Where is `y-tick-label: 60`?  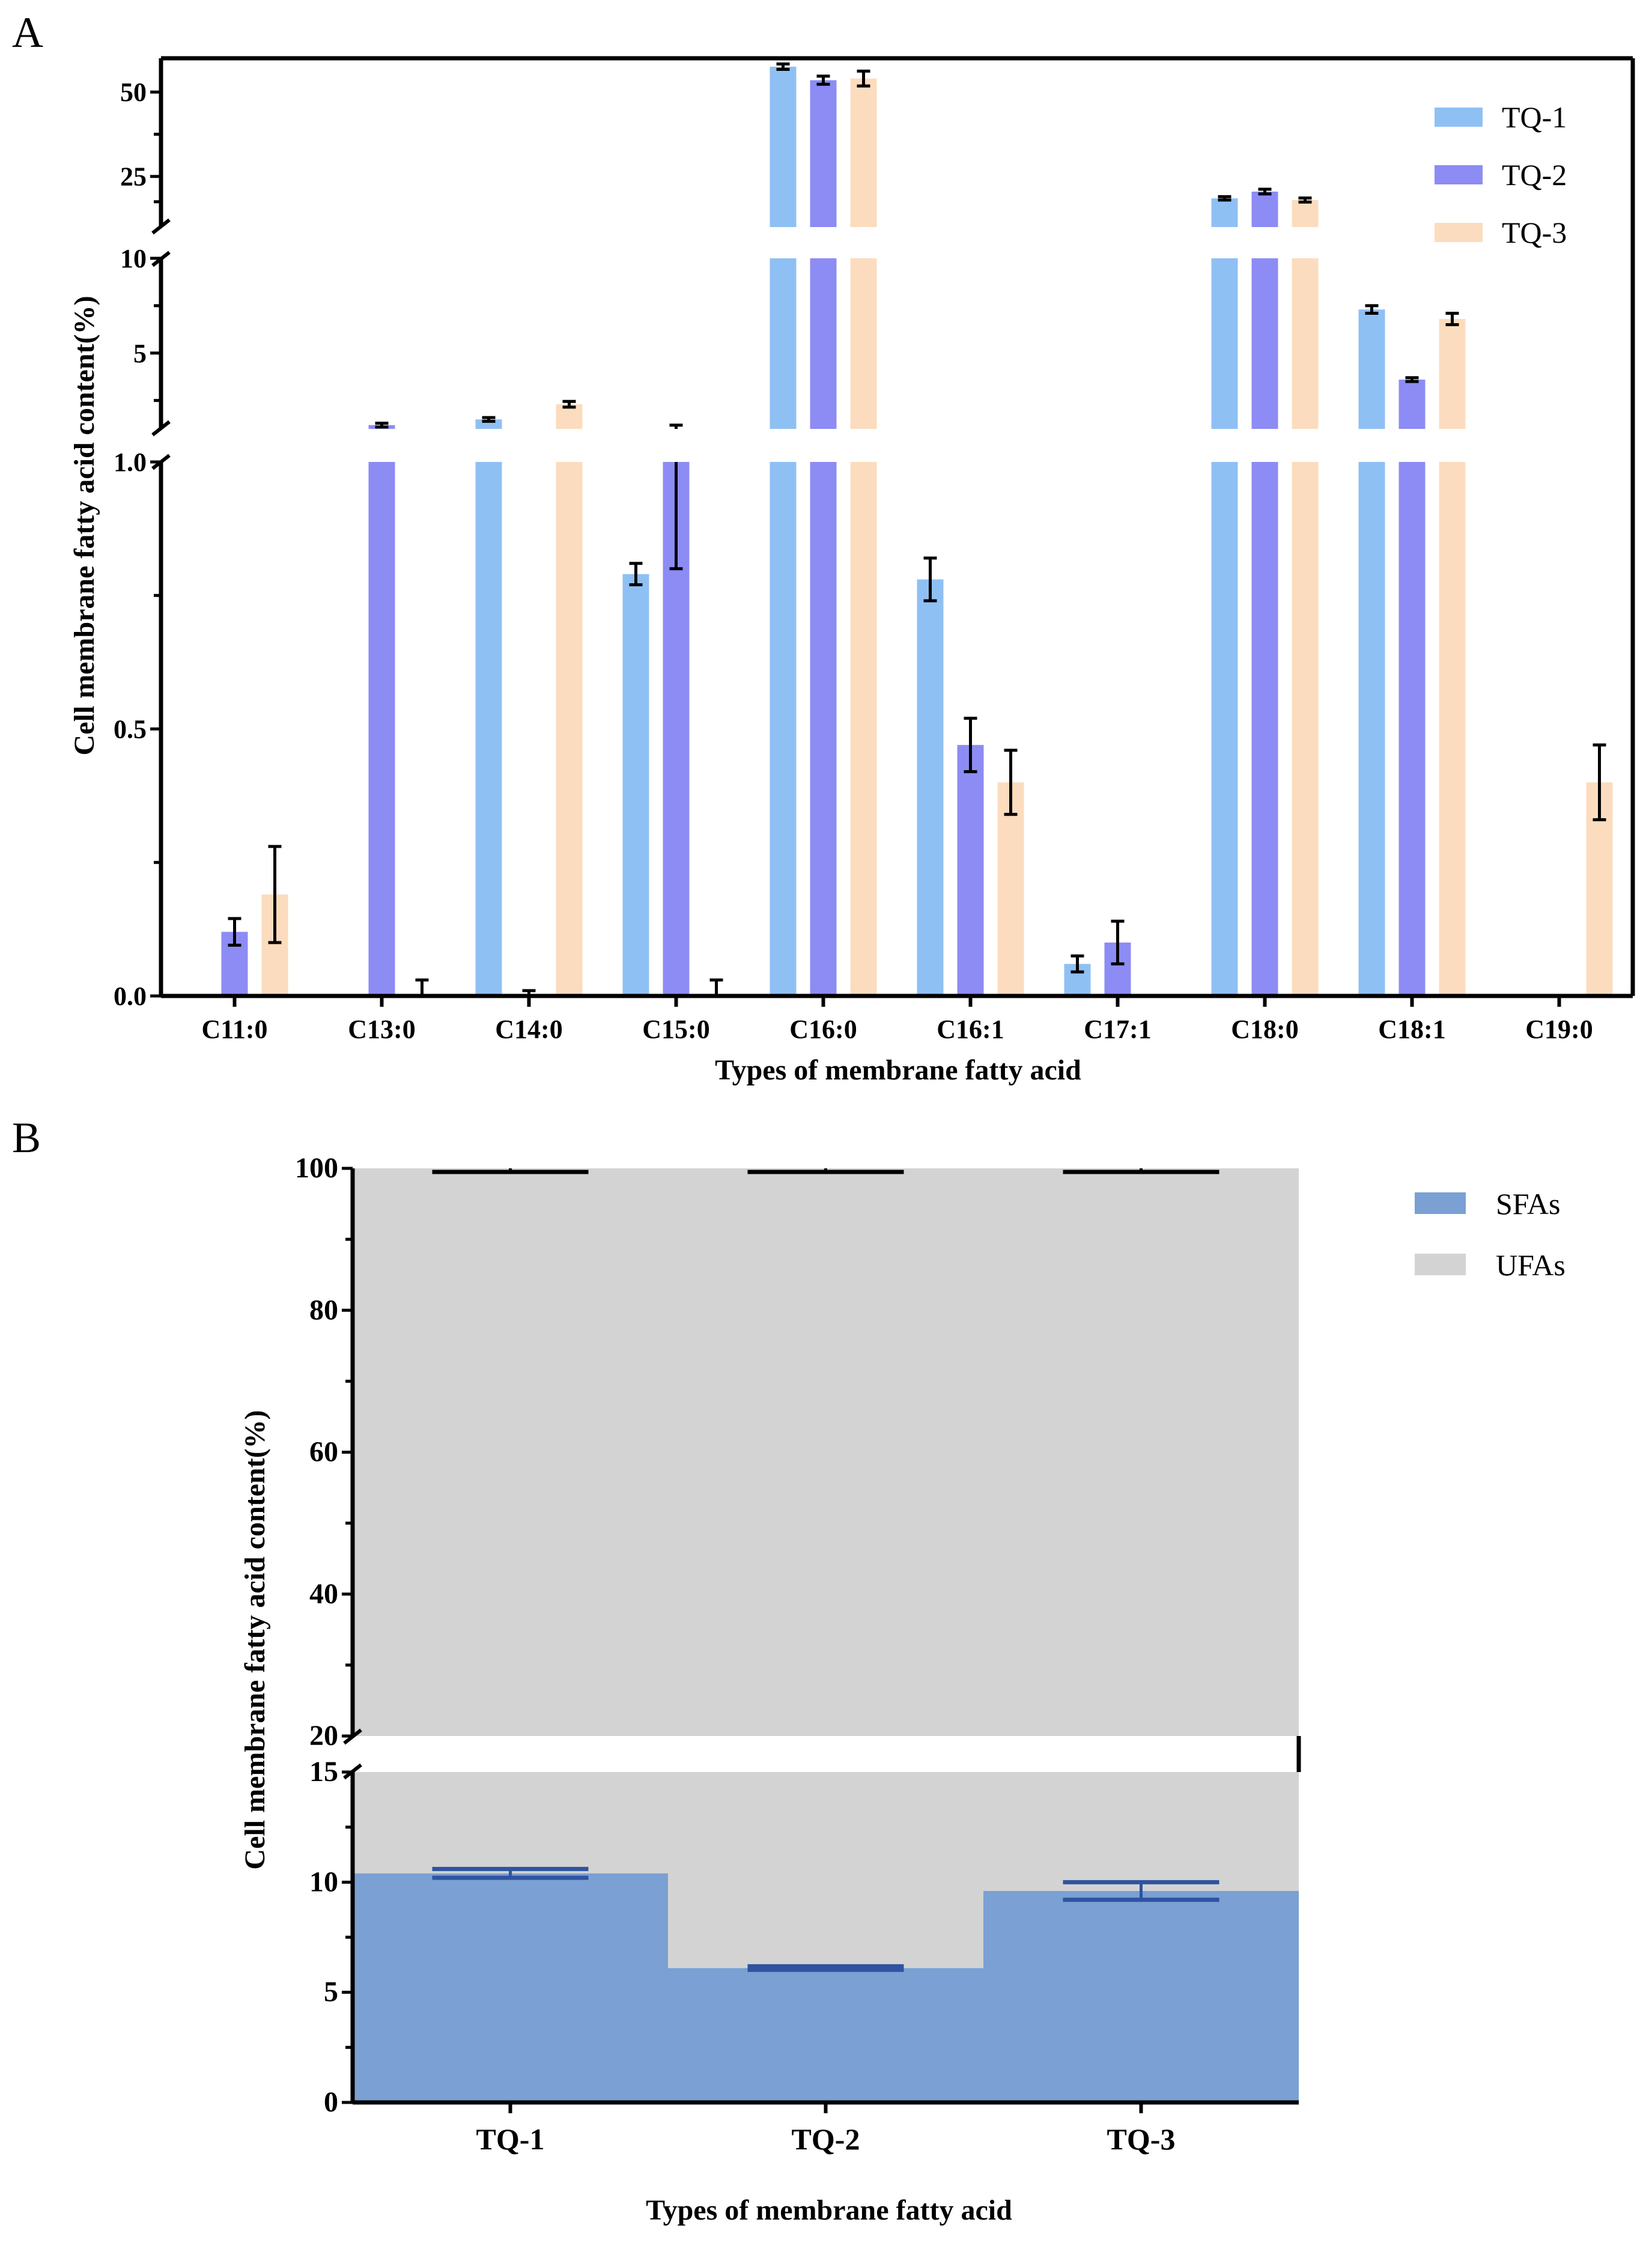 y-tick-label: 60 is located at coordinates (323, 1452).